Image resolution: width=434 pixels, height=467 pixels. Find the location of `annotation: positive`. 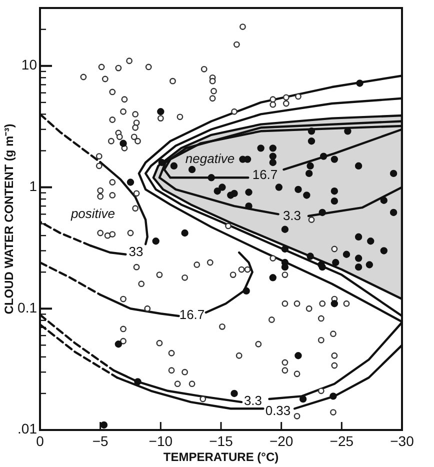

annotation: positive is located at coordinates (93, 214).